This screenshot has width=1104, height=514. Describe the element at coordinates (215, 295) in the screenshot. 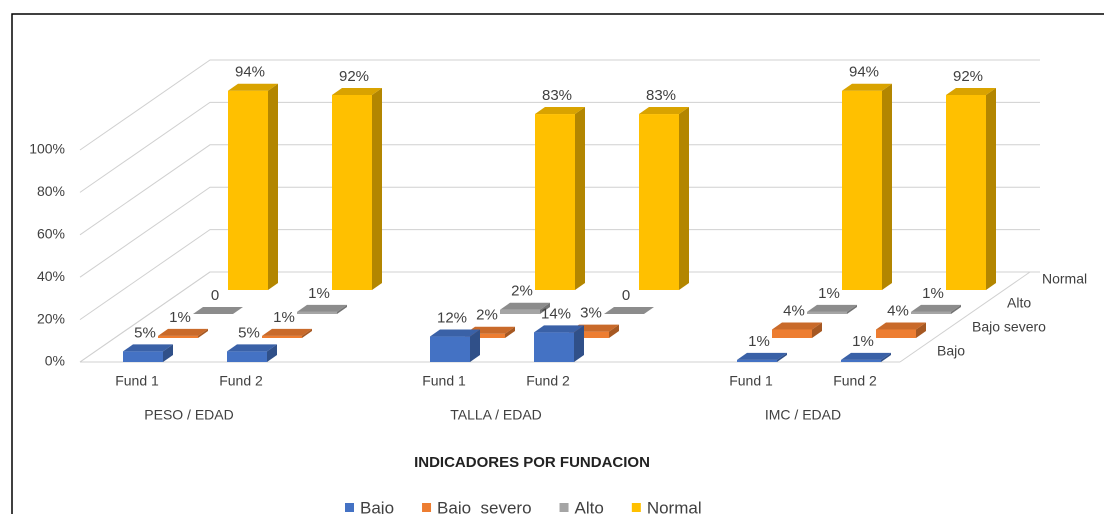

I see `data-label: 0` at that location.